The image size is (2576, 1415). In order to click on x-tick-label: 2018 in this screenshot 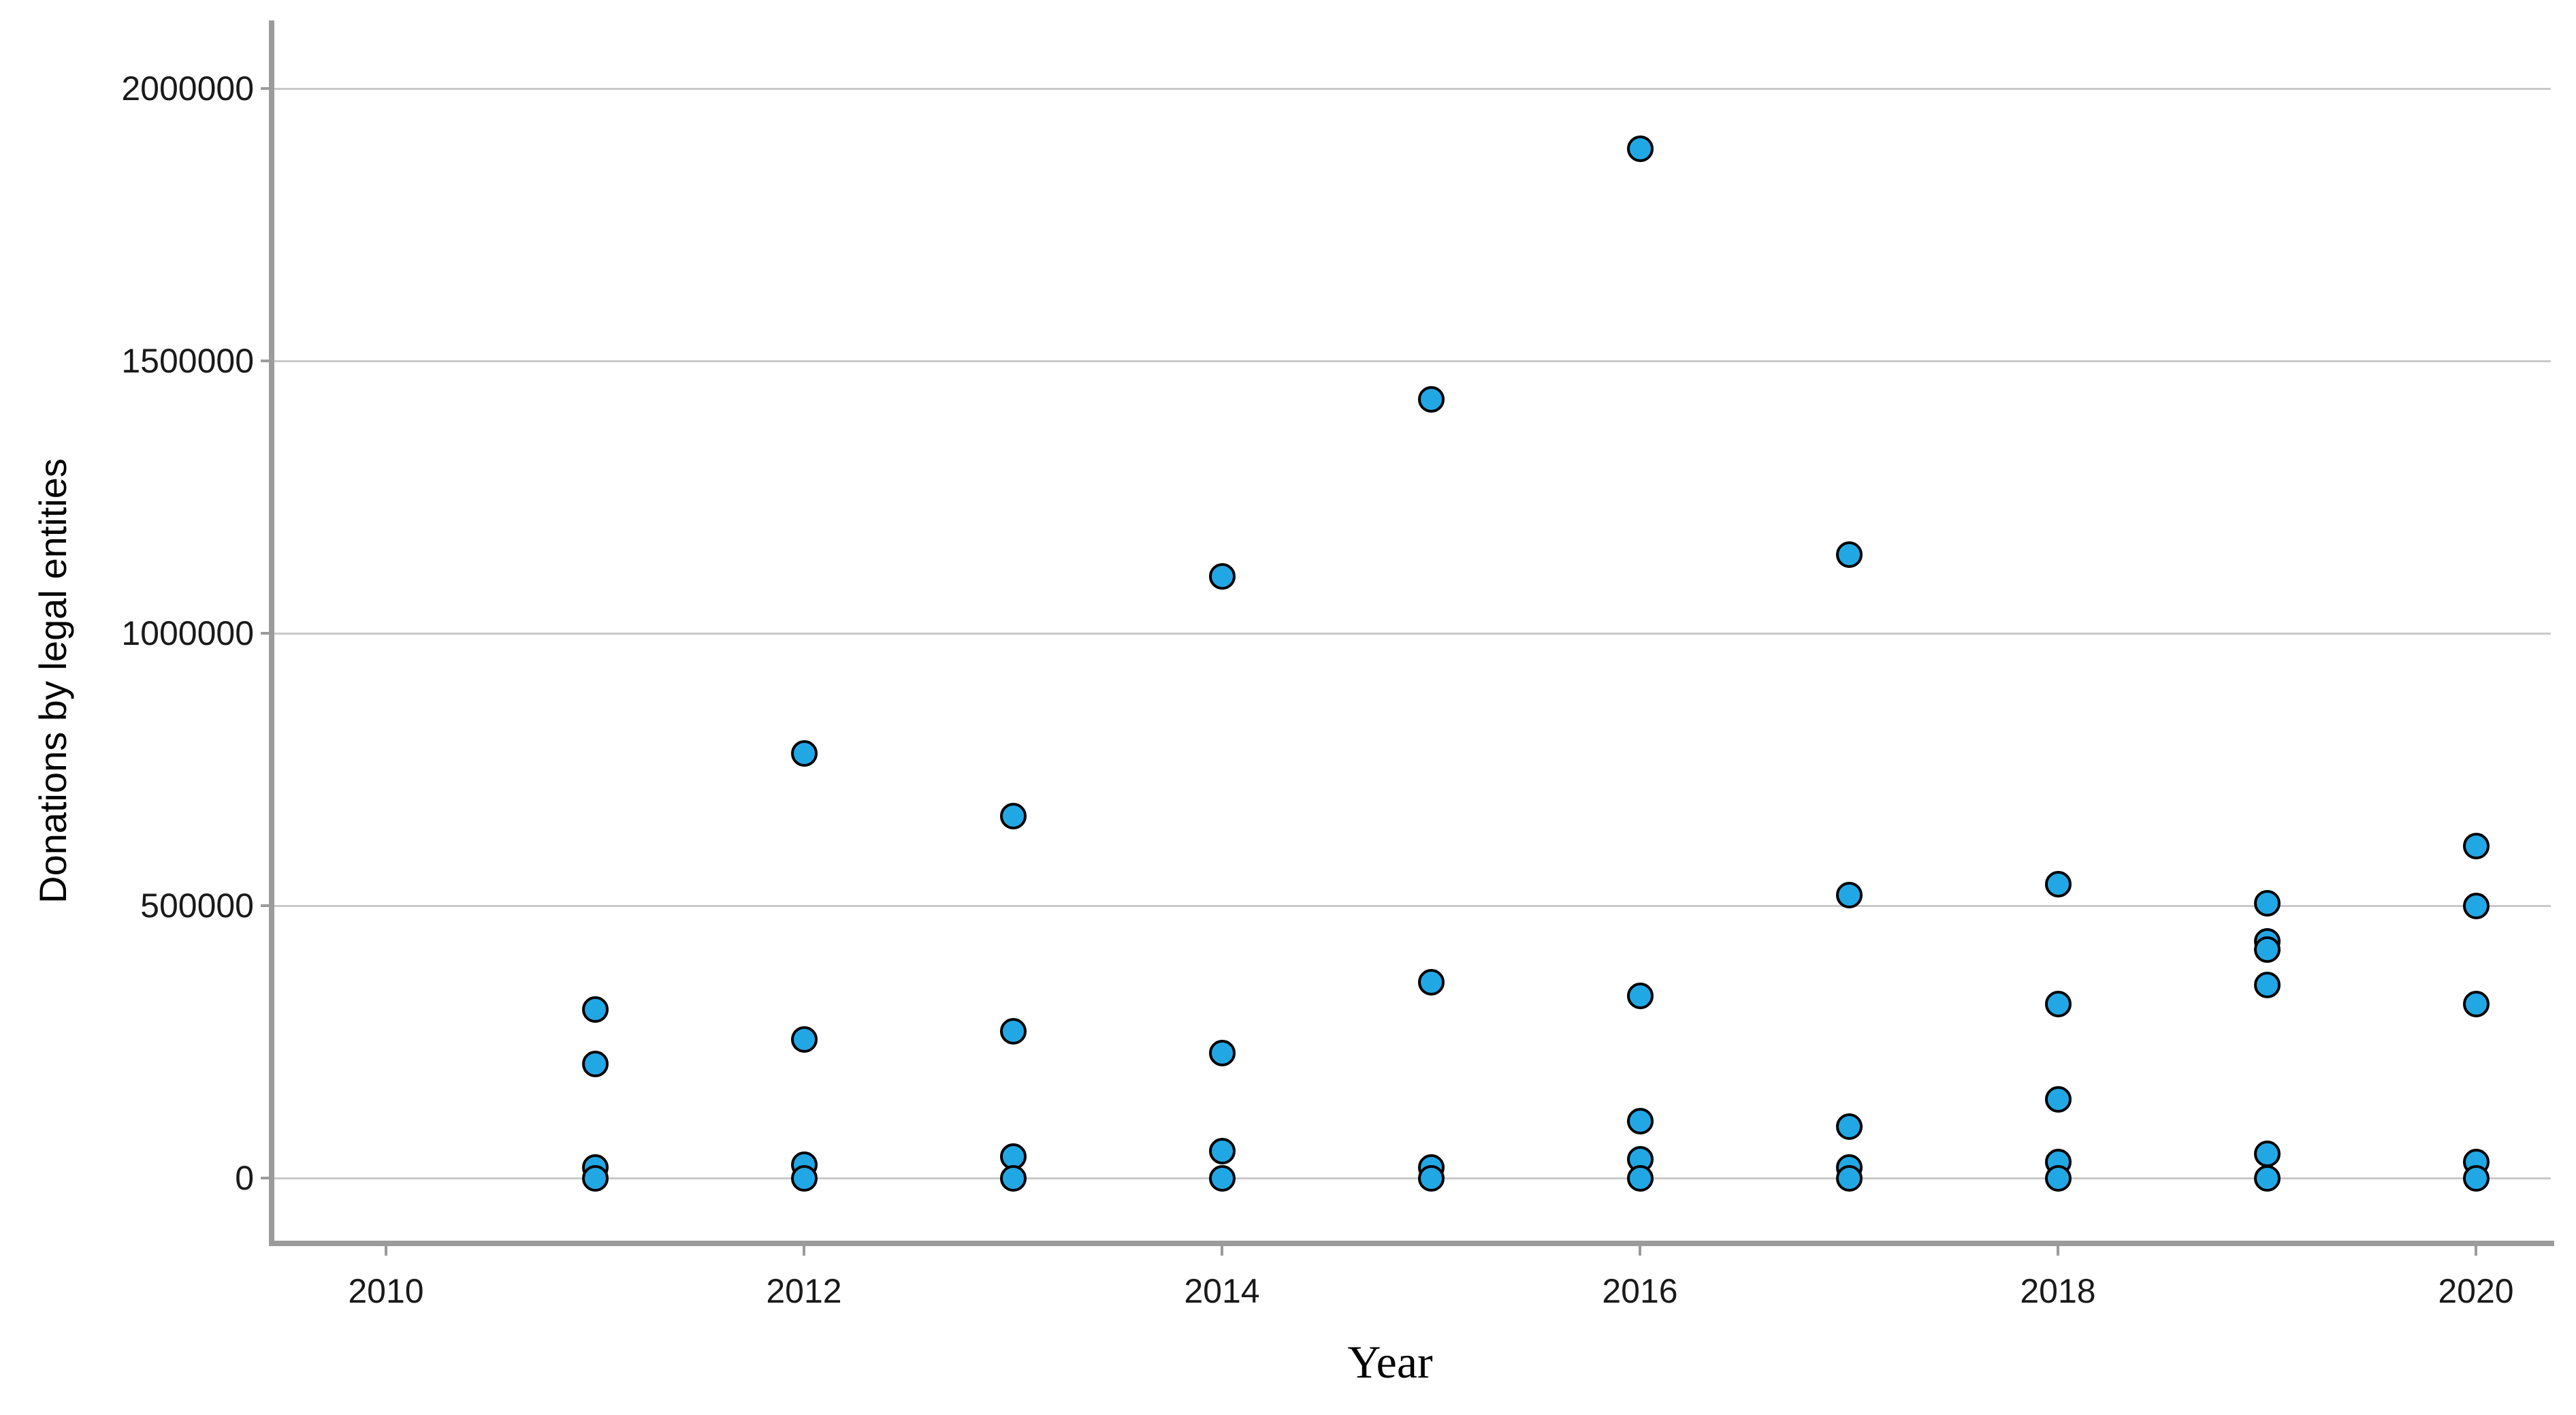, I will do `click(2058, 1291)`.